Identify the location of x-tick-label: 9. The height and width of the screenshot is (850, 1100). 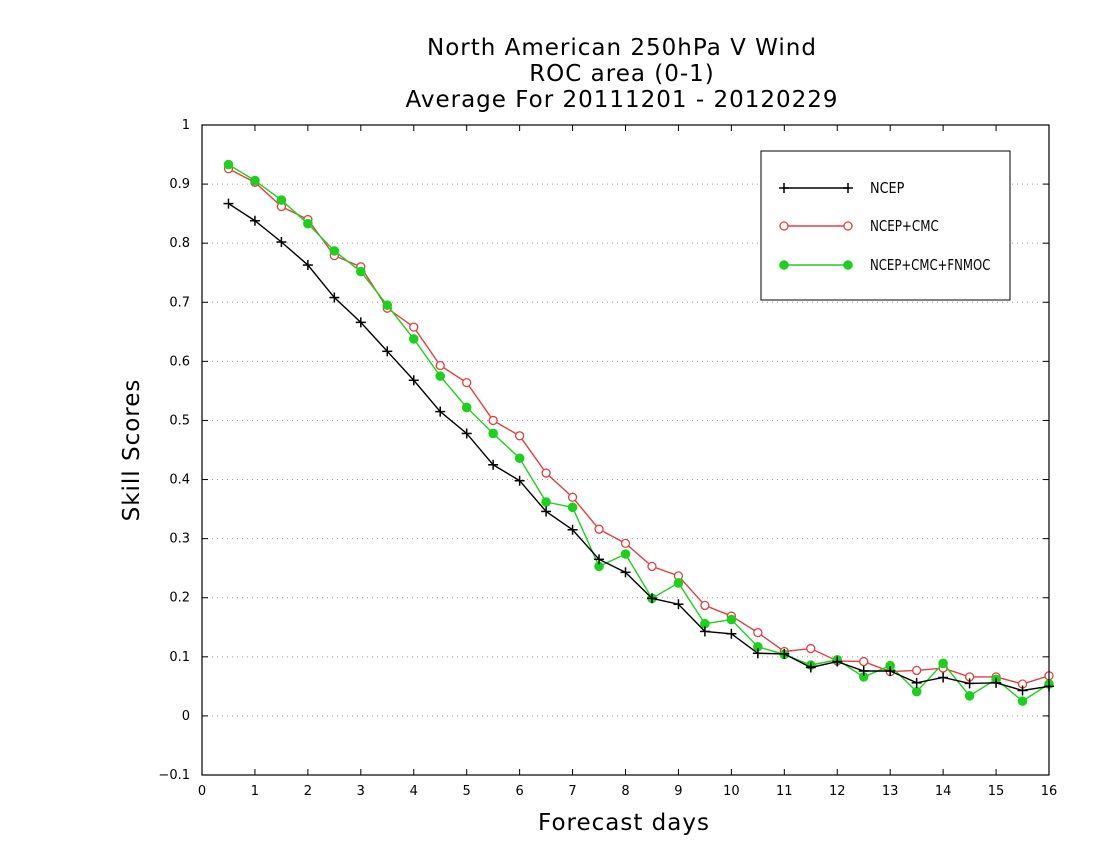
(678, 791).